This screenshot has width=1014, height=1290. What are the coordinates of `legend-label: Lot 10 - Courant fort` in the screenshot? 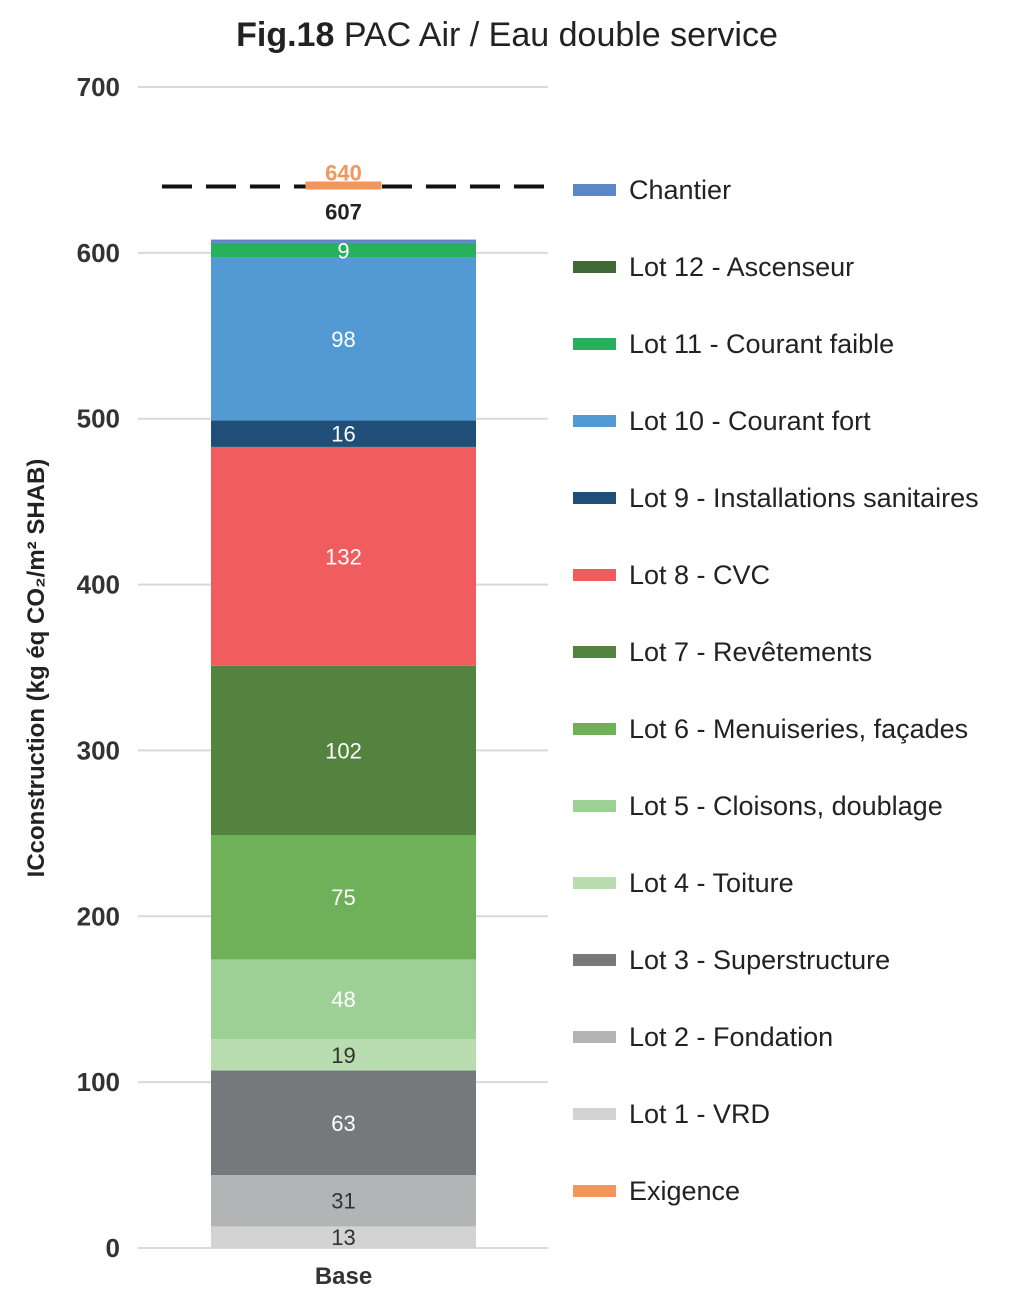 It's located at (750, 421).